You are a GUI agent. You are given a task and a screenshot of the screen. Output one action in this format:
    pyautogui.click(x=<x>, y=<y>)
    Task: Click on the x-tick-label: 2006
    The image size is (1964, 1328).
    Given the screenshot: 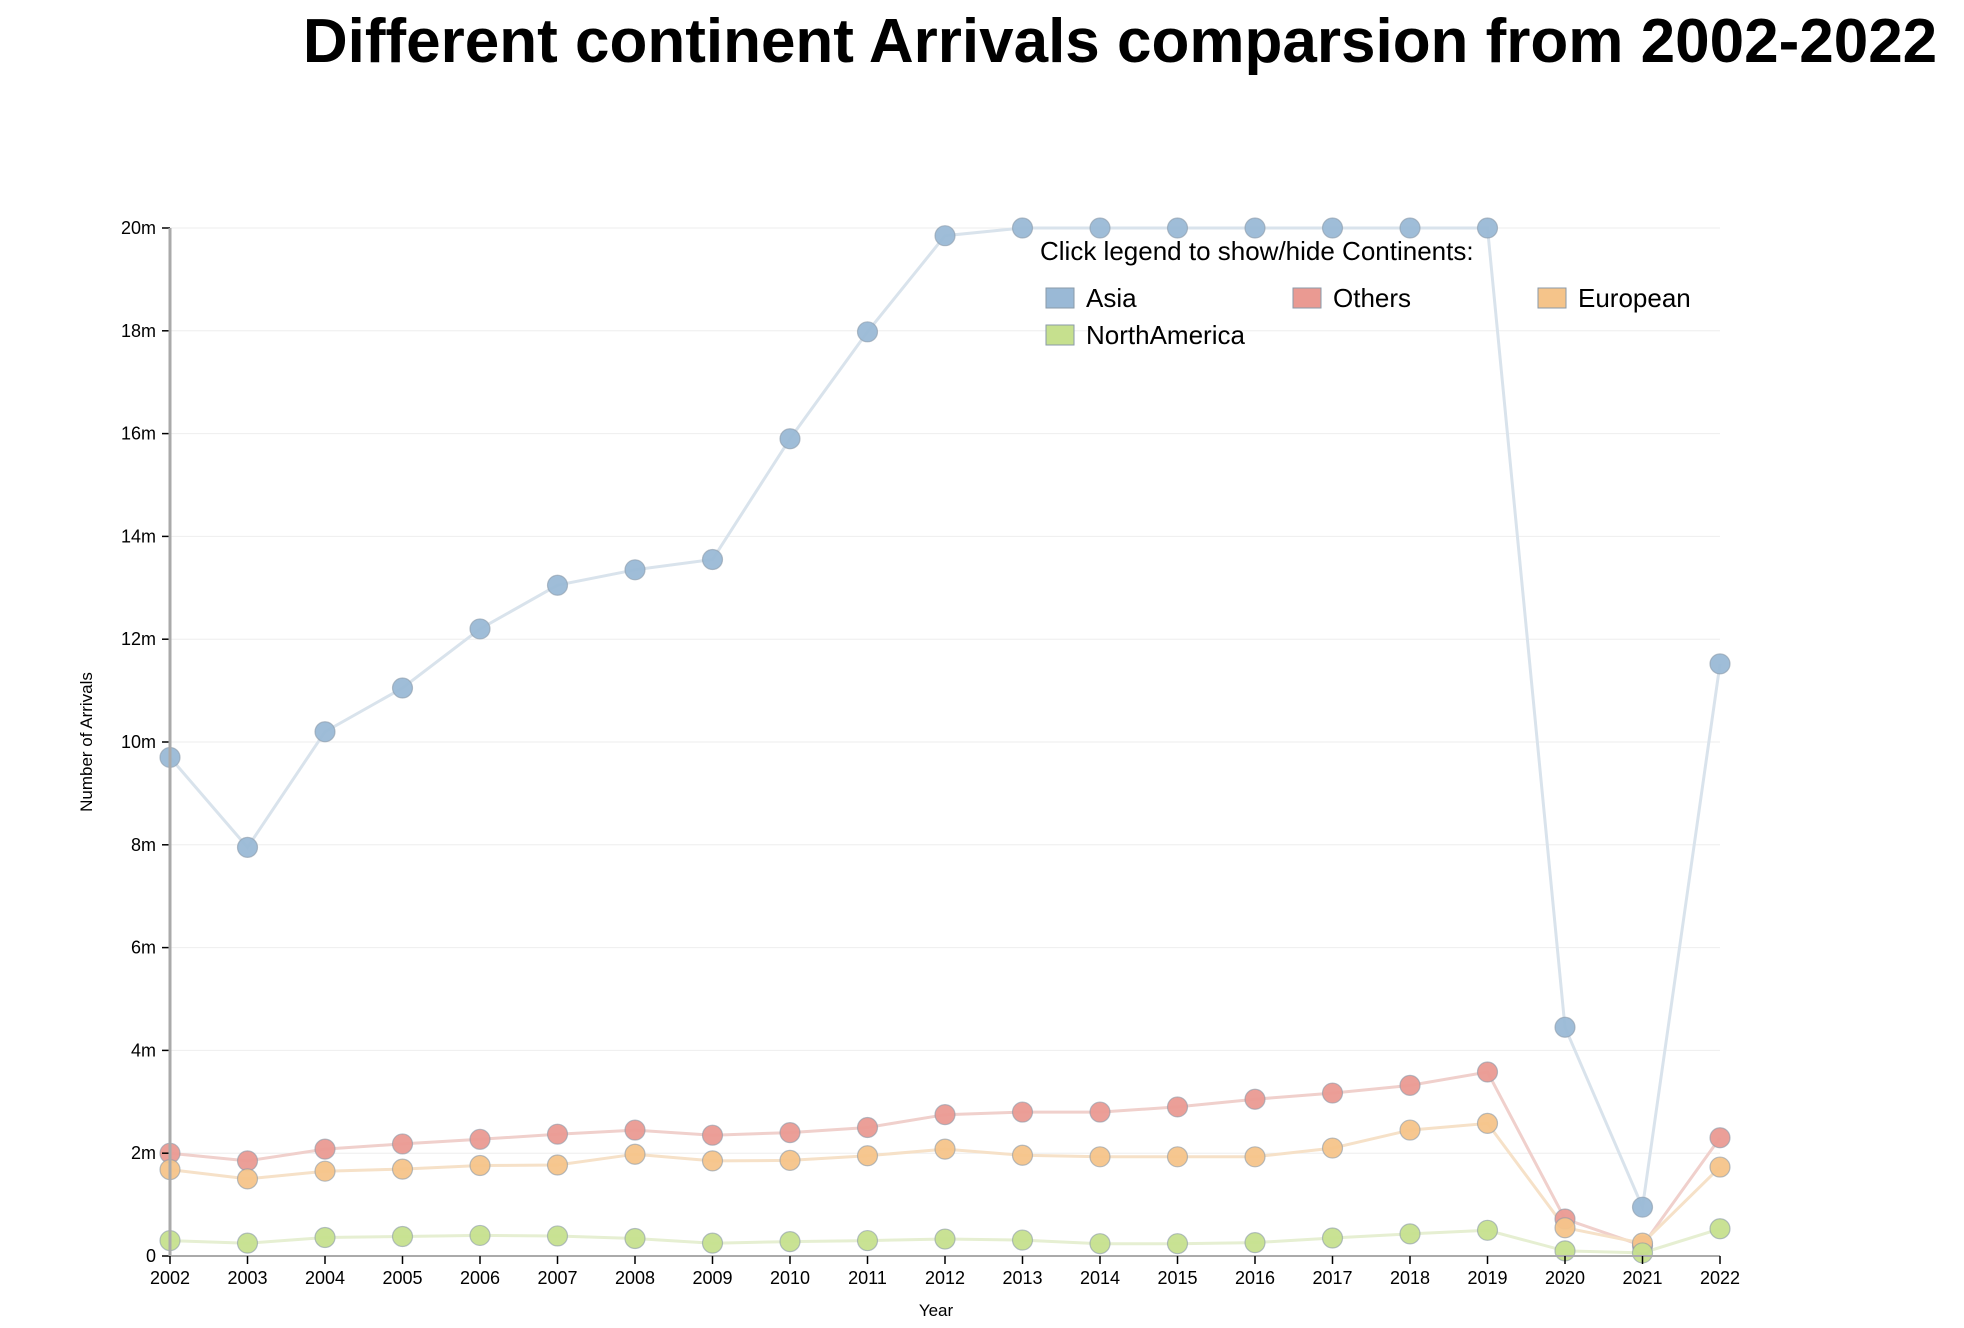 What is the action you would take?
    pyautogui.click(x=480, y=1278)
    